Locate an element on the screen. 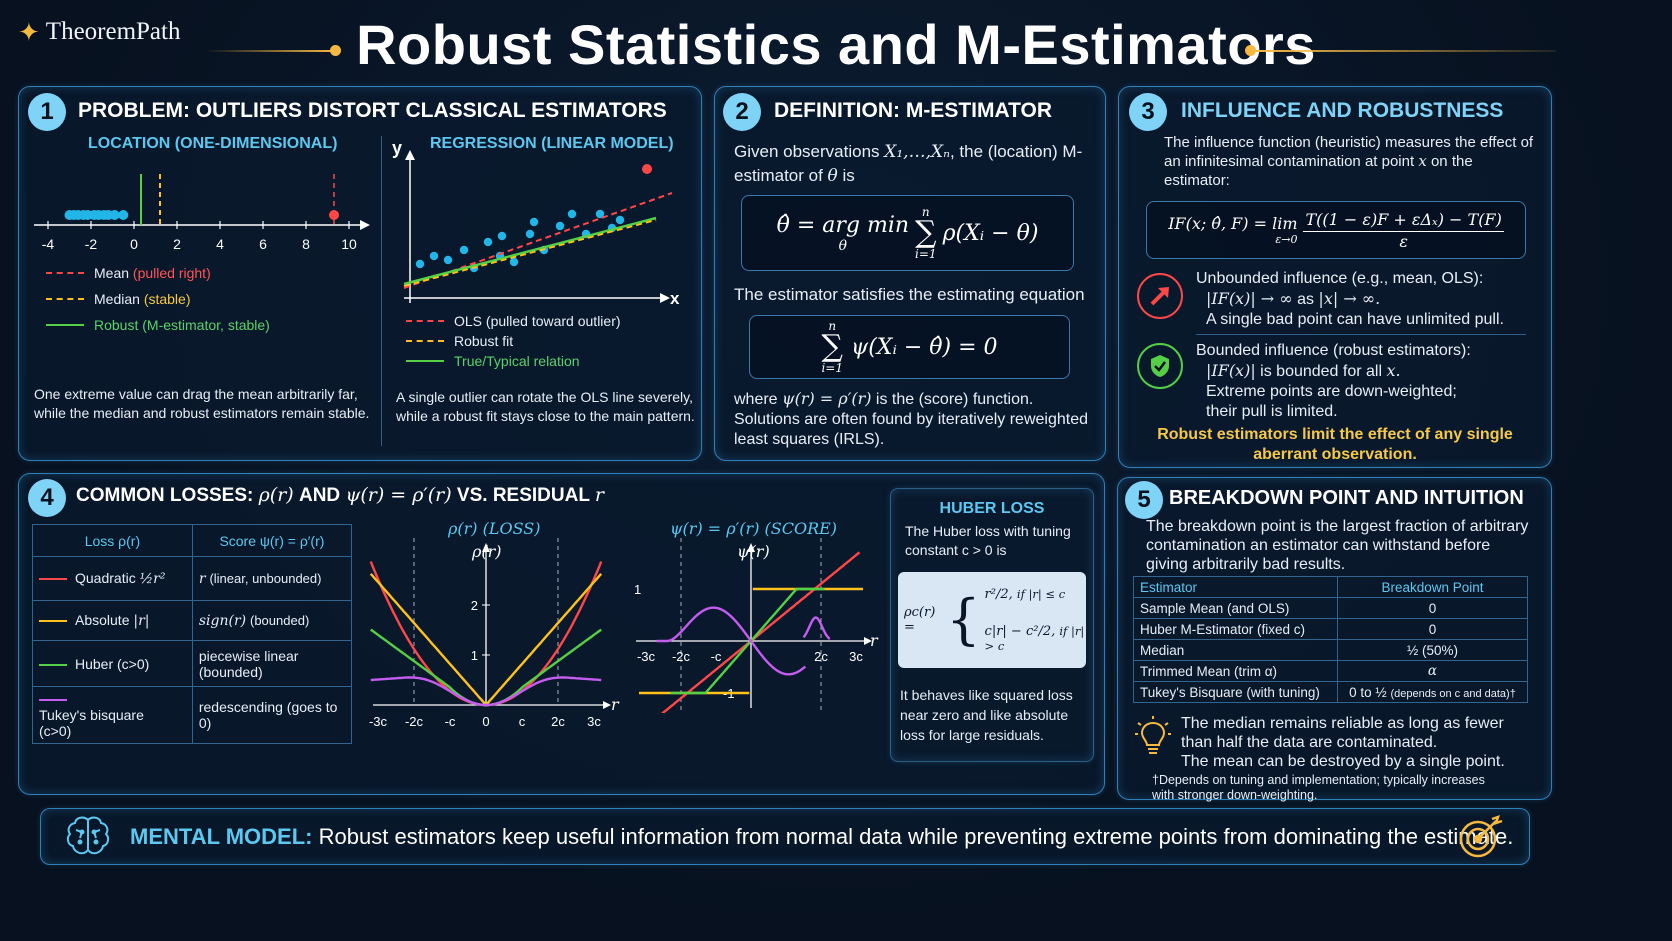 The image size is (1672, 941). math: ½r² is located at coordinates (152, 579).